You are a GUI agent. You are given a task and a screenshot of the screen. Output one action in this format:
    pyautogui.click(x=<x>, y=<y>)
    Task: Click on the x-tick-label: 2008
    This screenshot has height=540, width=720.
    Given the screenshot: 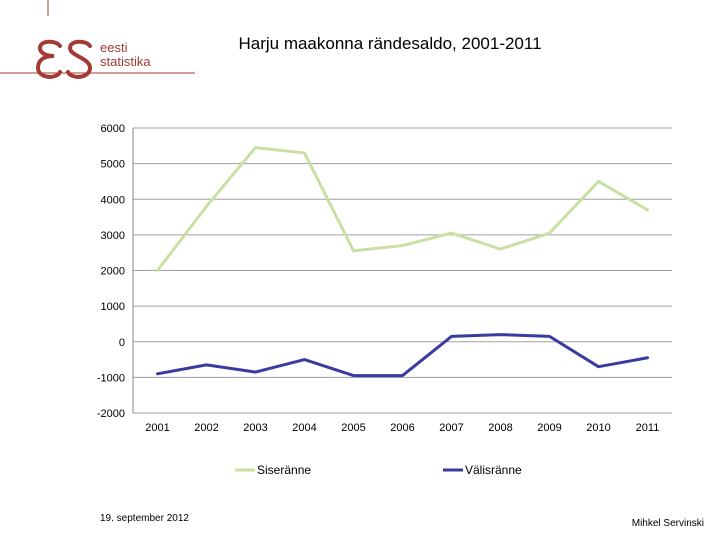 What is the action you would take?
    pyautogui.click(x=500, y=428)
    